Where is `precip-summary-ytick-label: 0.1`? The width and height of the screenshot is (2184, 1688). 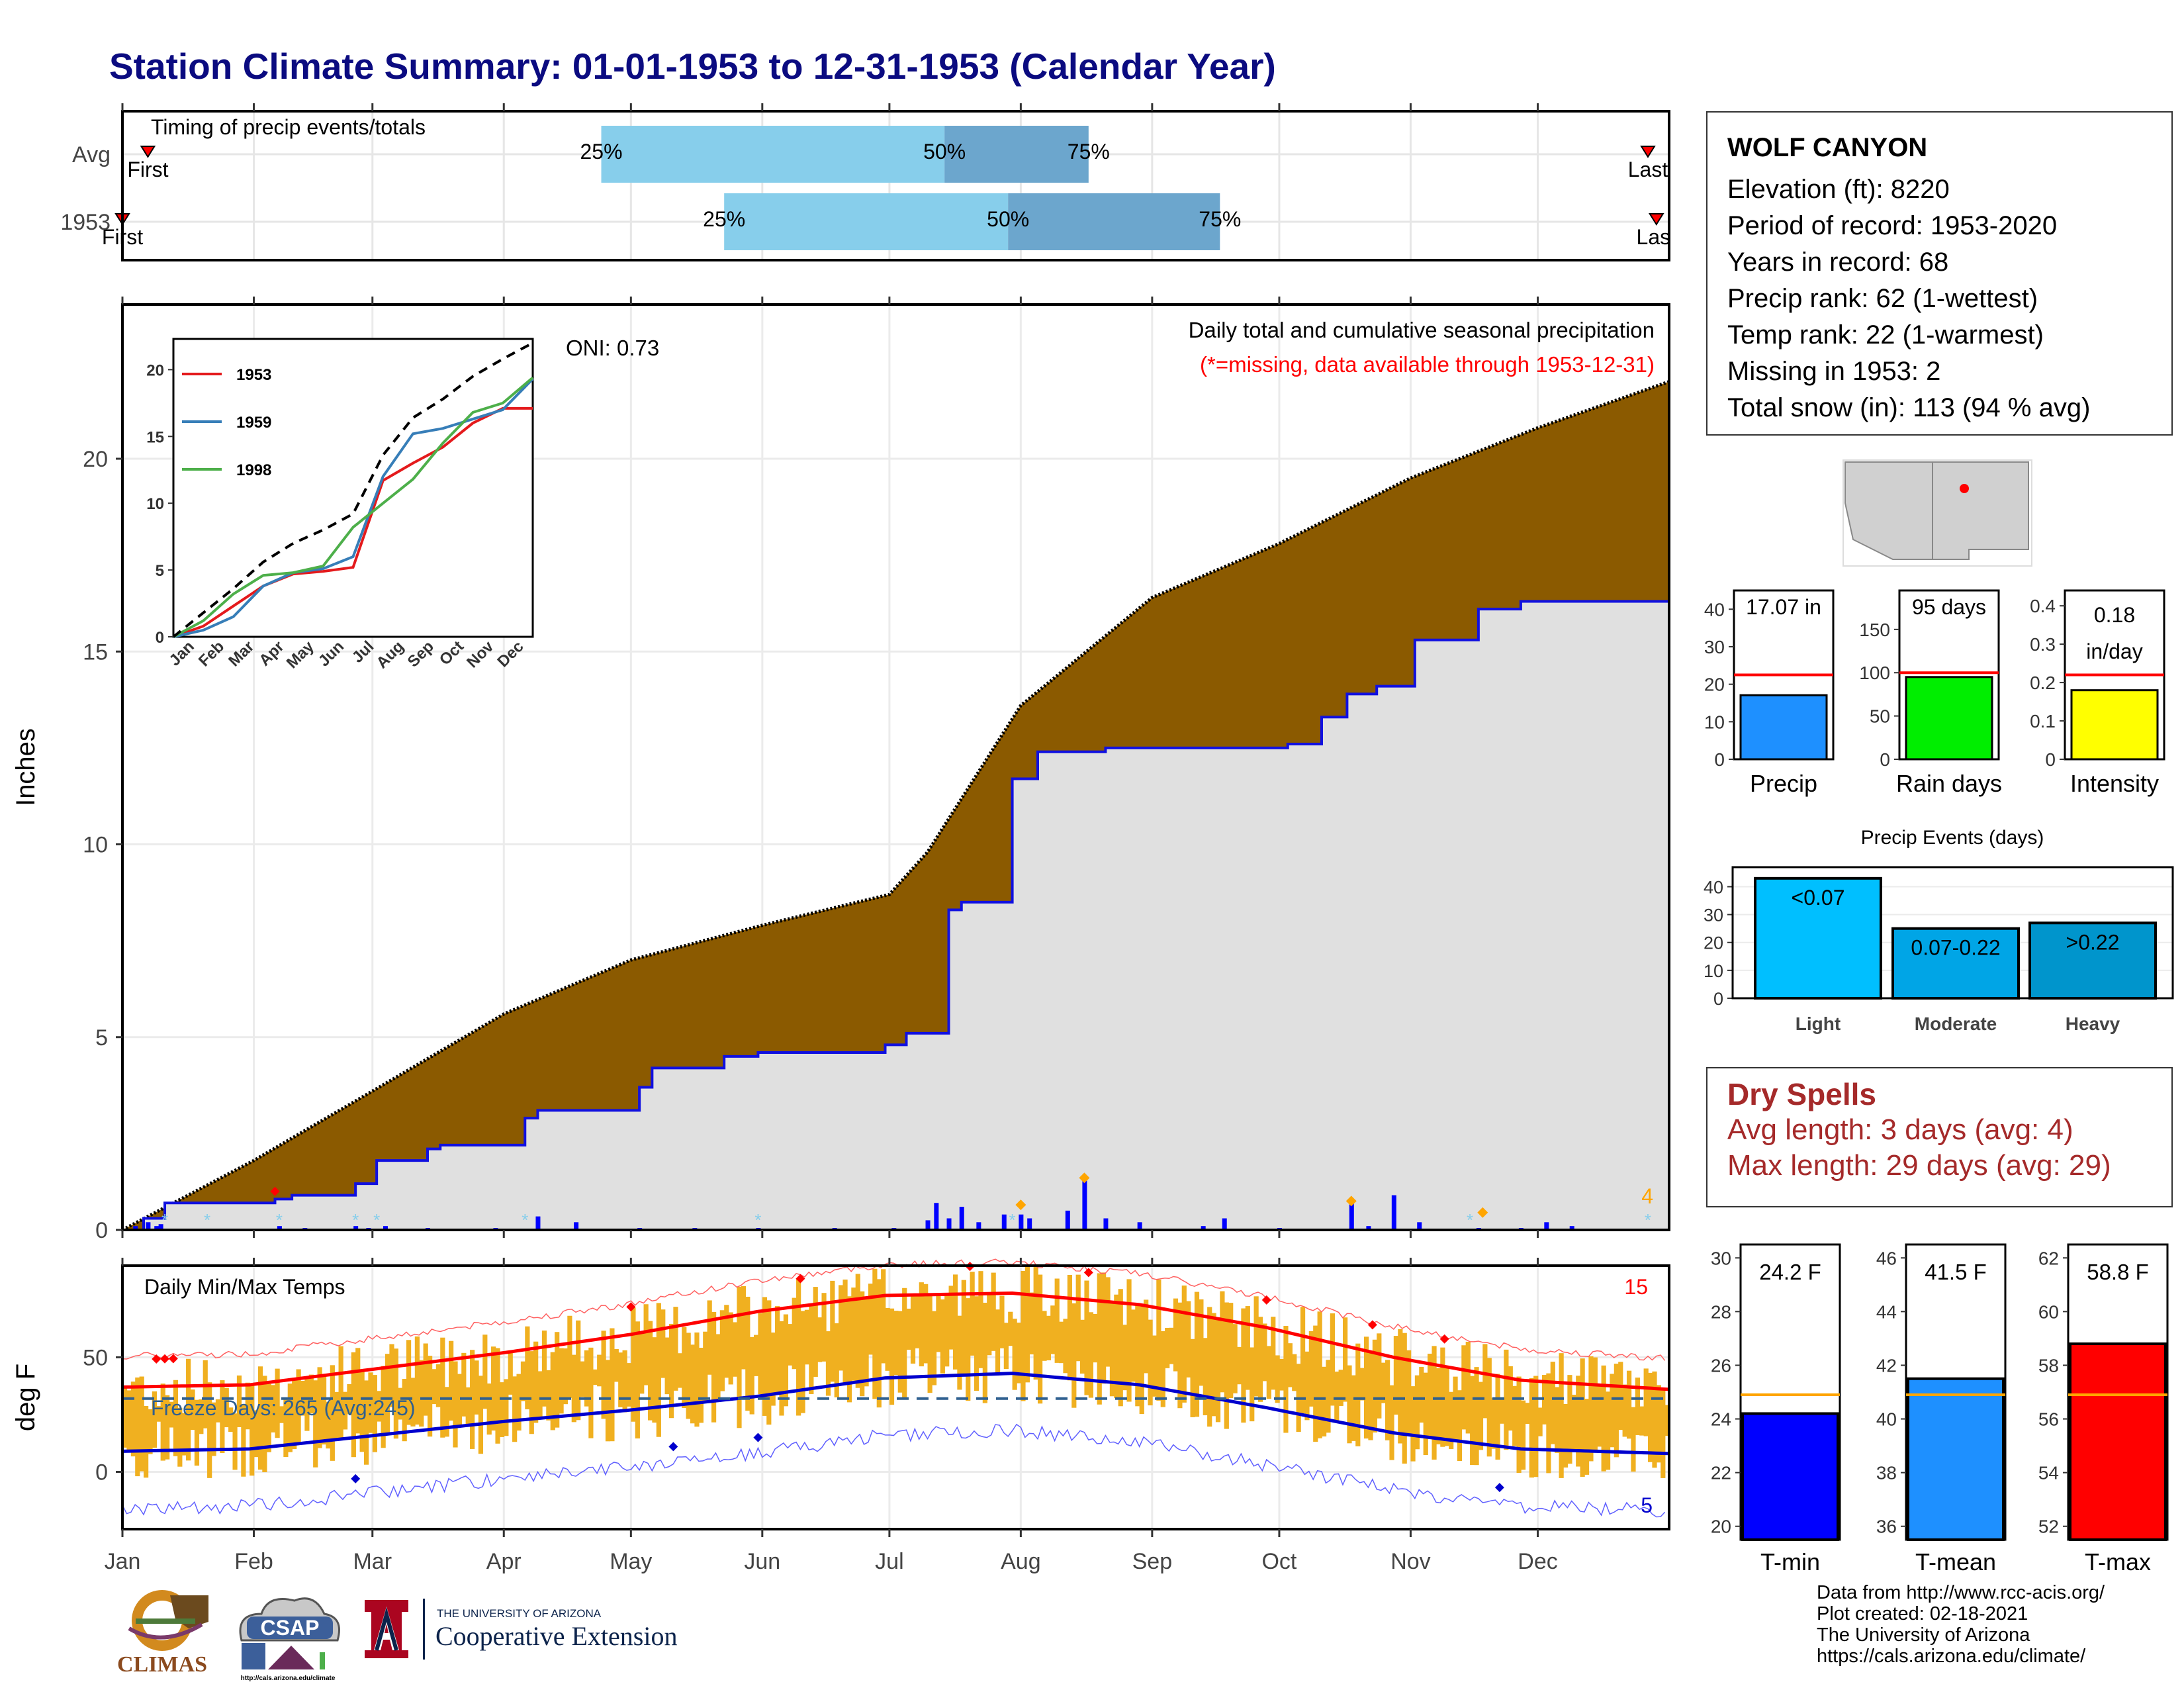 precip-summary-ytick-label: 0.1 is located at coordinates (2043, 721).